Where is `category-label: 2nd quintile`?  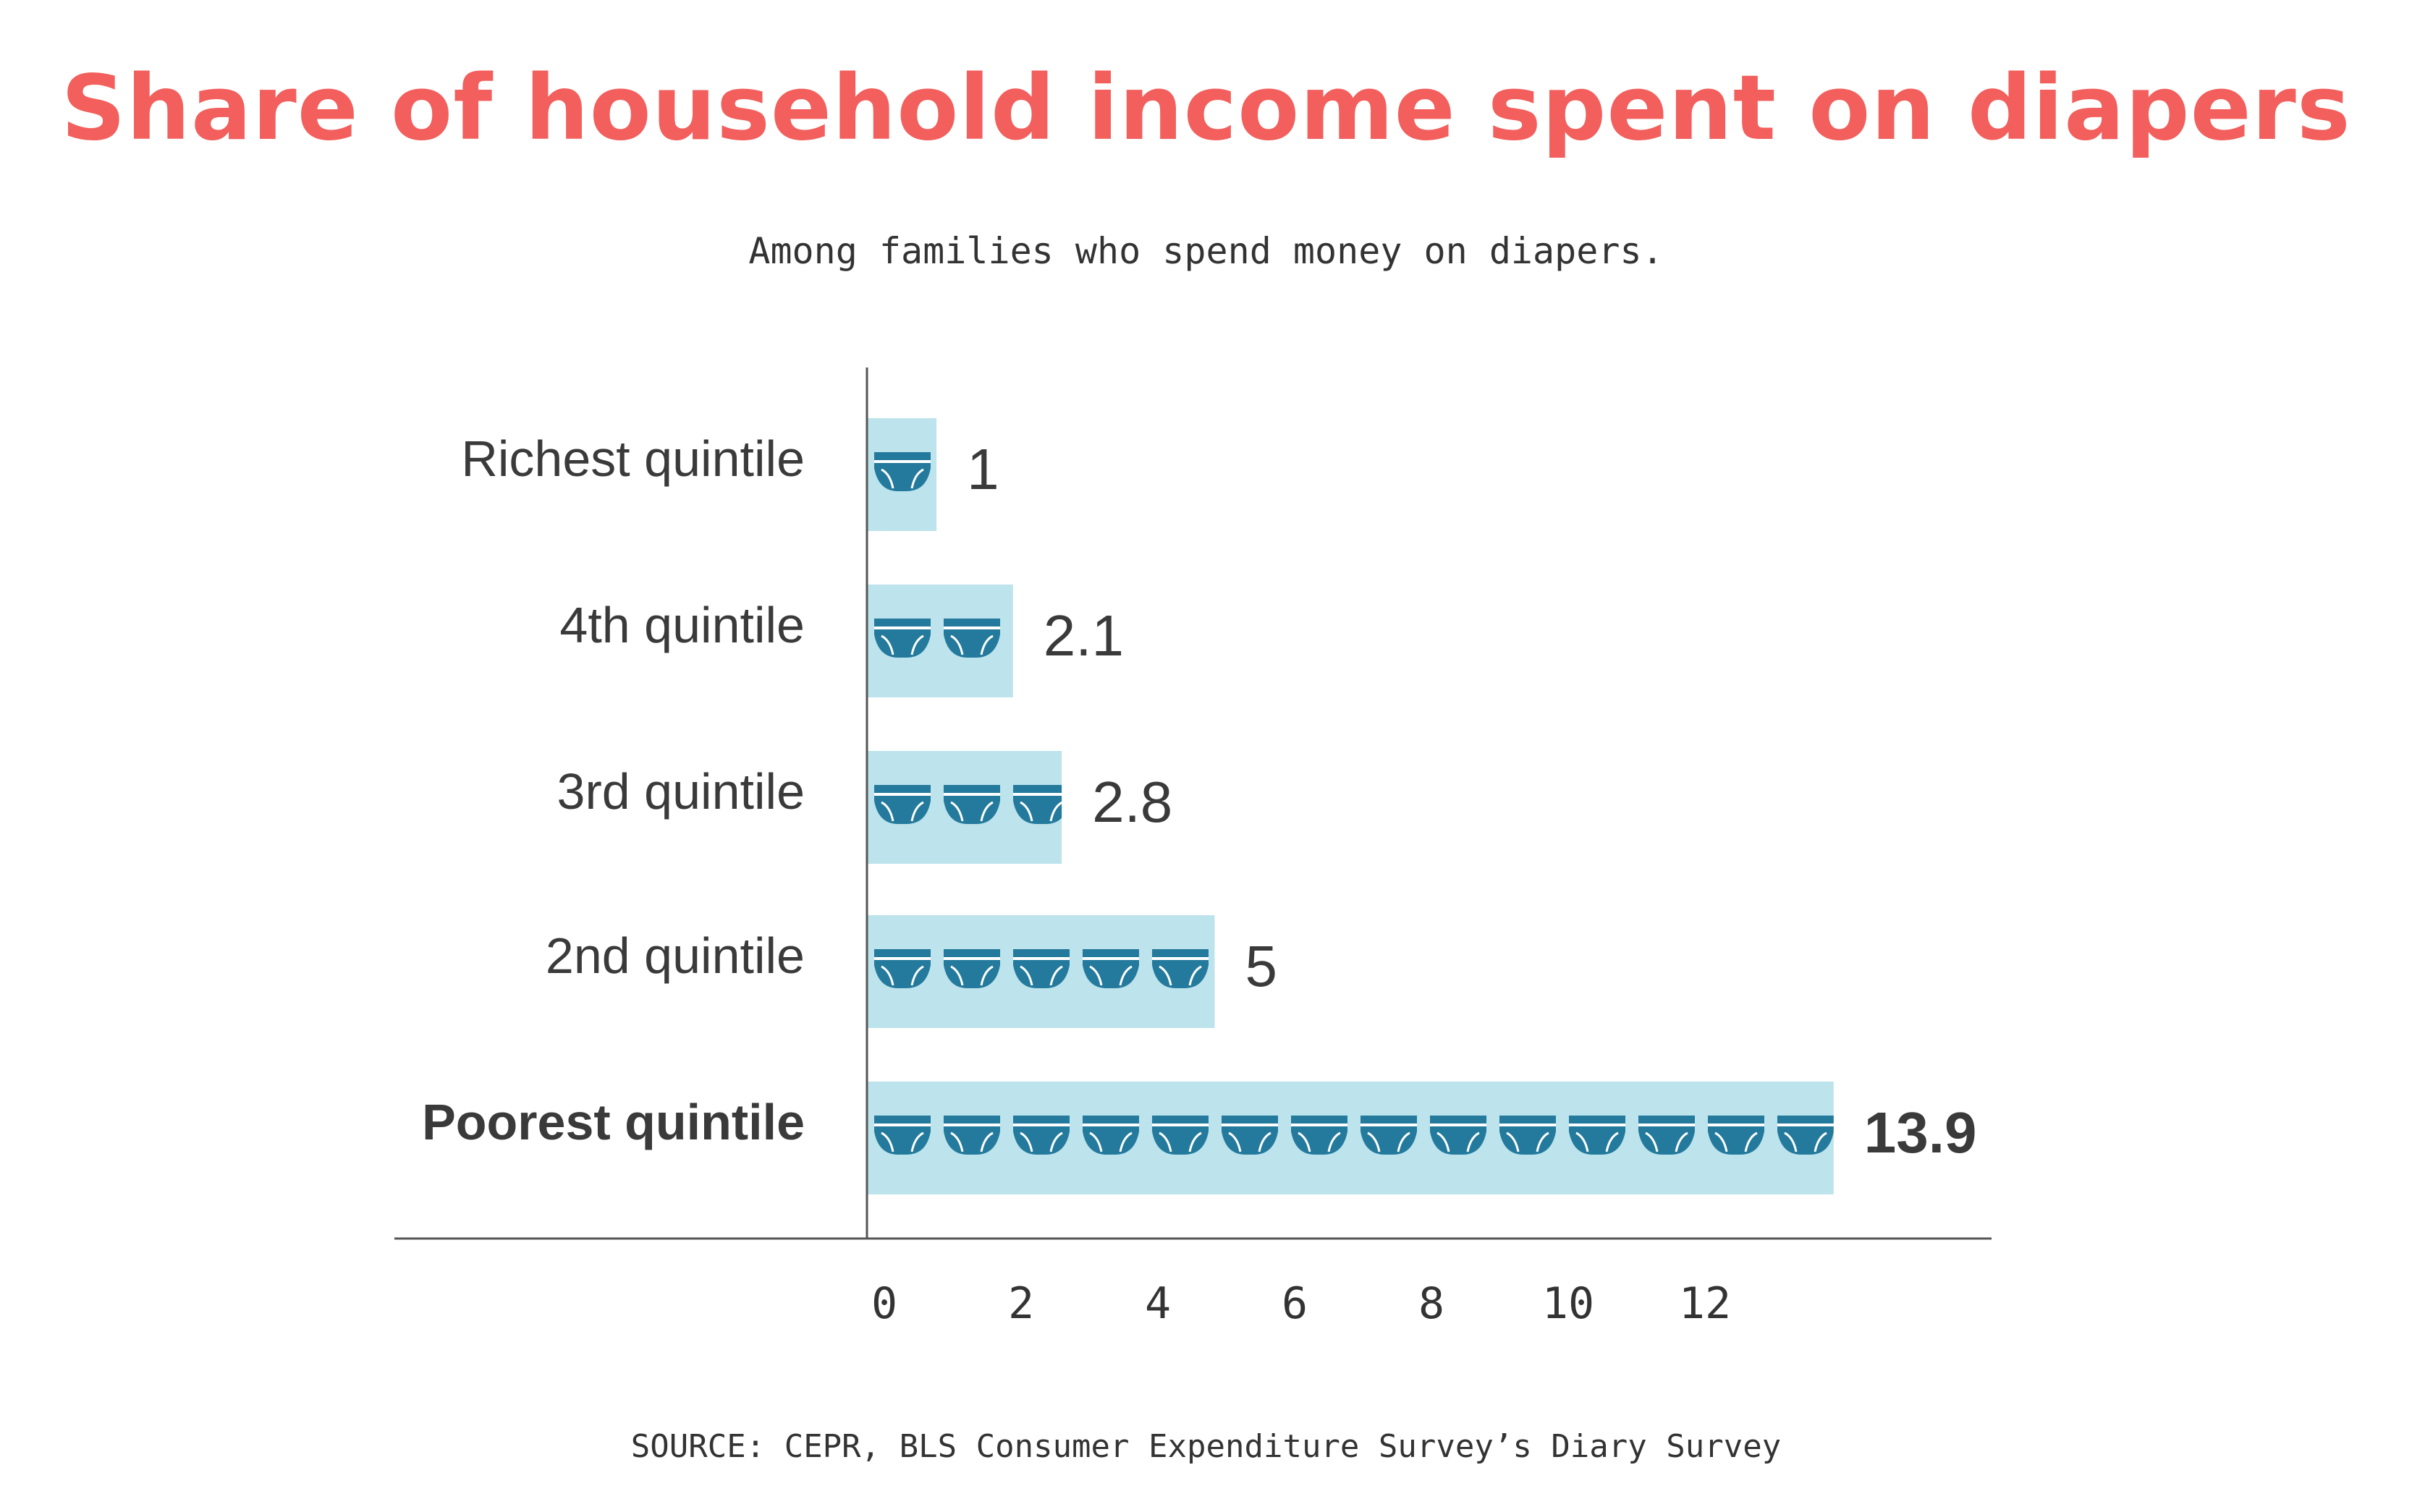
category-label: 2nd quintile is located at coordinates (675, 955).